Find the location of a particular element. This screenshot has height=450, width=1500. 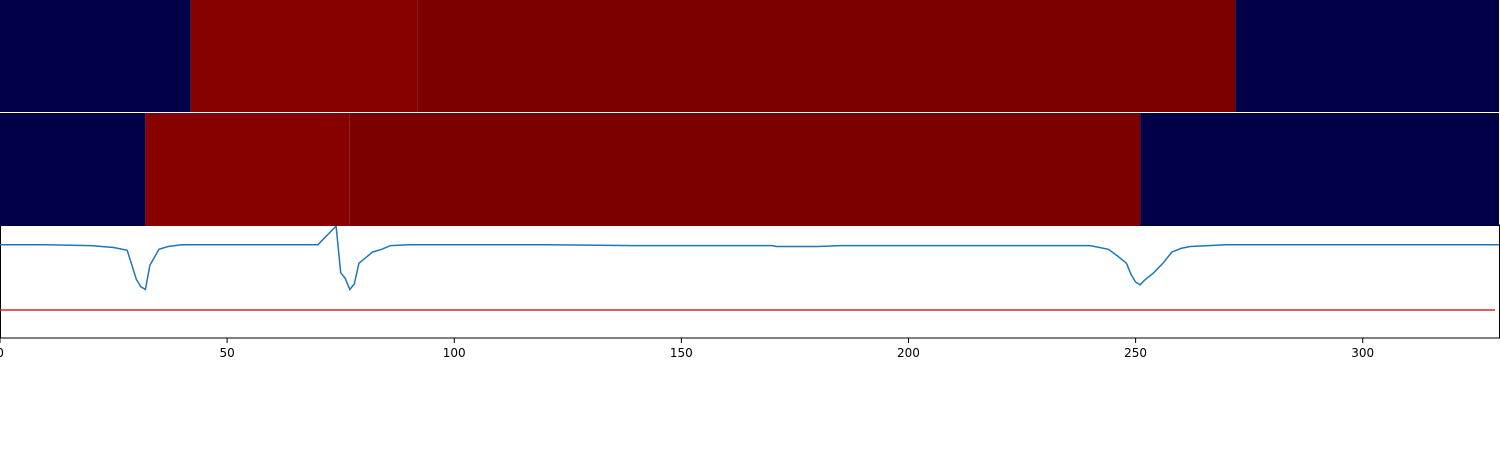

x-tick-label: 0 is located at coordinates (2, 353).